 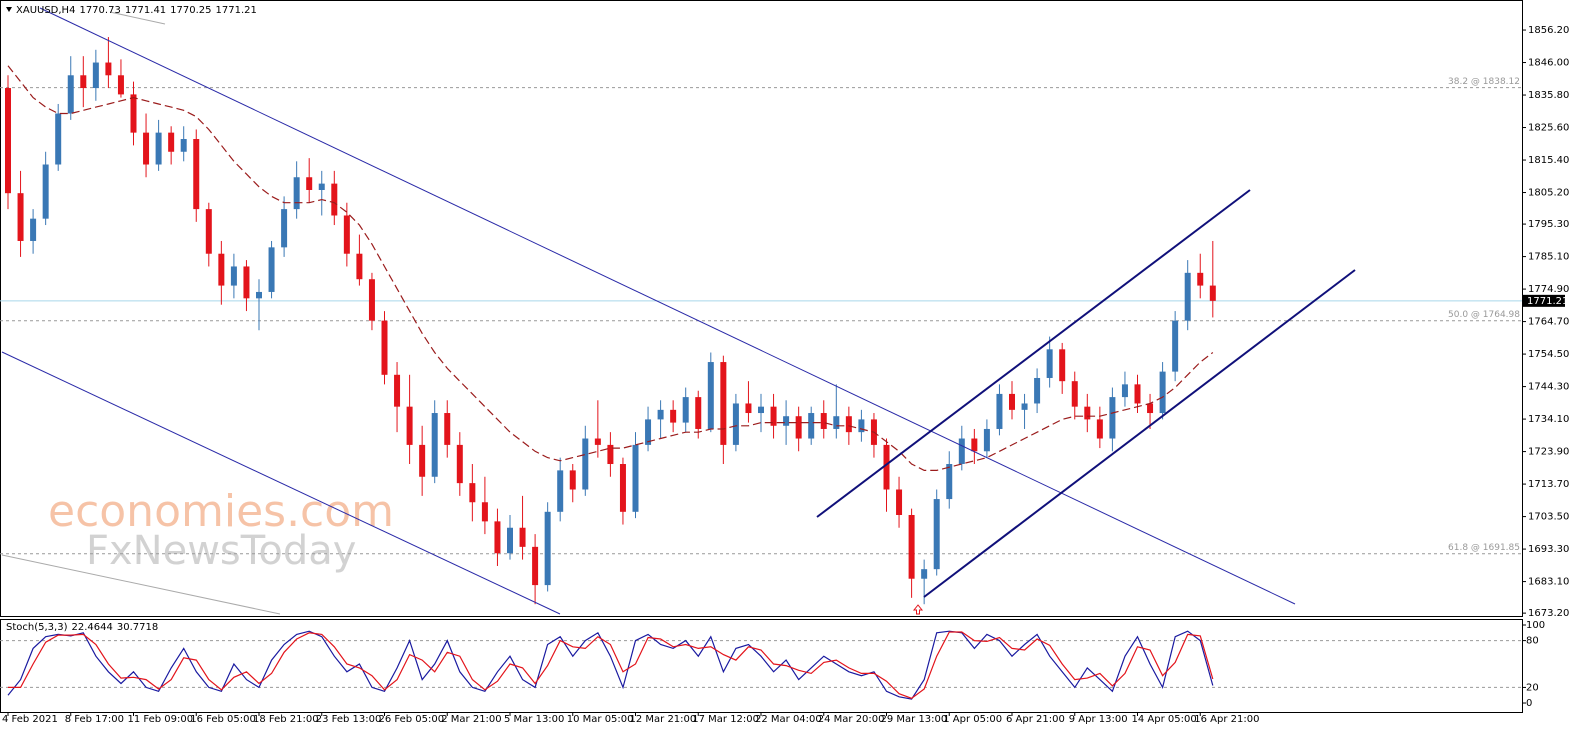 I want to click on y-tick-label: 1815.40, so click(x=1548, y=160).